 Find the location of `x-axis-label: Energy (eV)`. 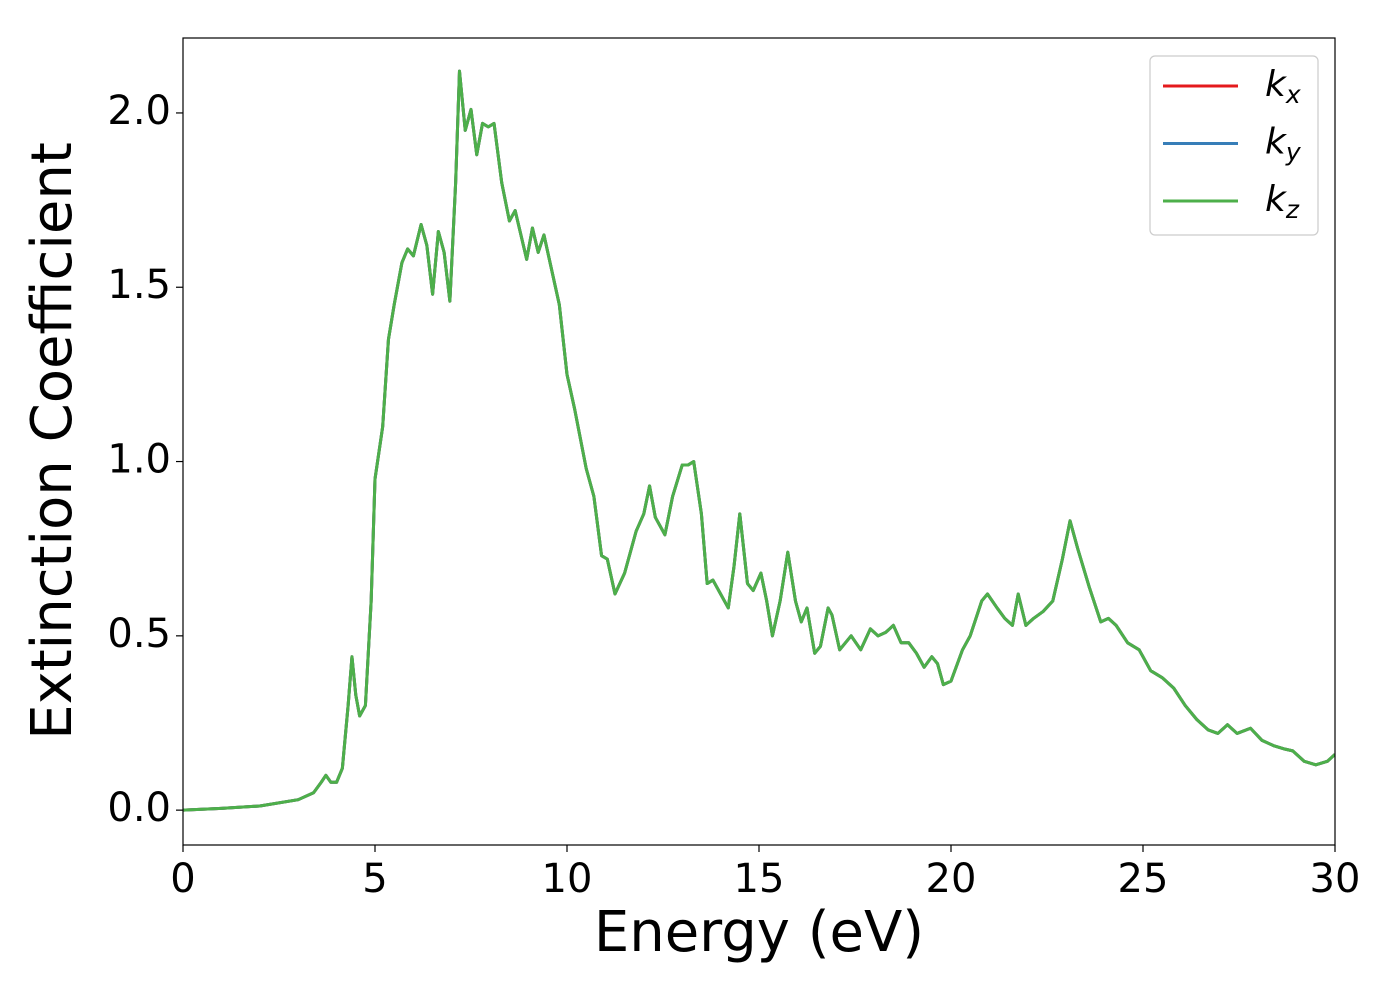

x-axis-label: Energy (eV) is located at coordinates (759, 932).